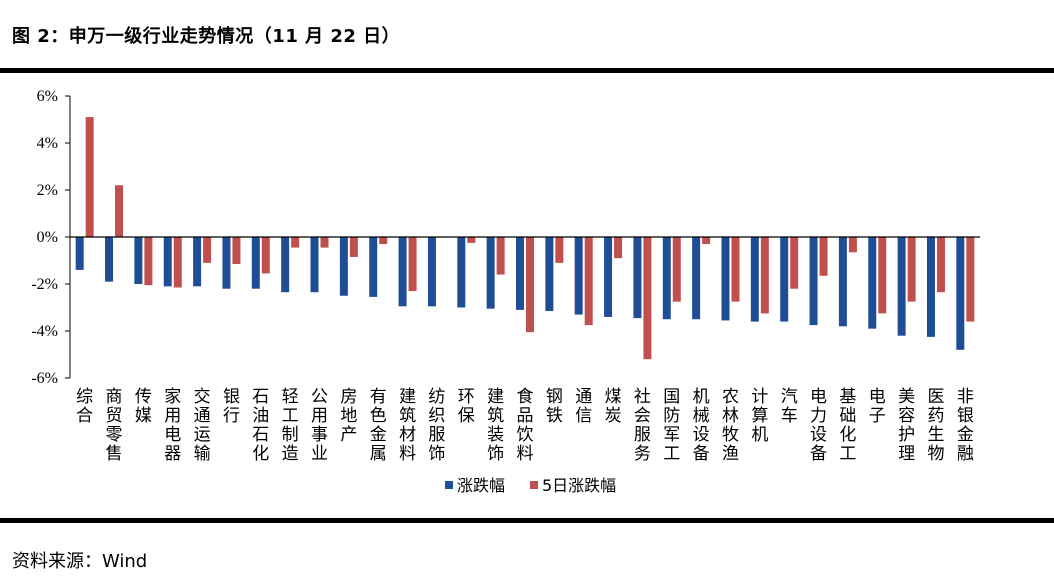 Image resolution: width=1054 pixels, height=577 pixels. What do you see at coordinates (935, 425) in the screenshot?
I see `category-label: 医药生物` at bounding box center [935, 425].